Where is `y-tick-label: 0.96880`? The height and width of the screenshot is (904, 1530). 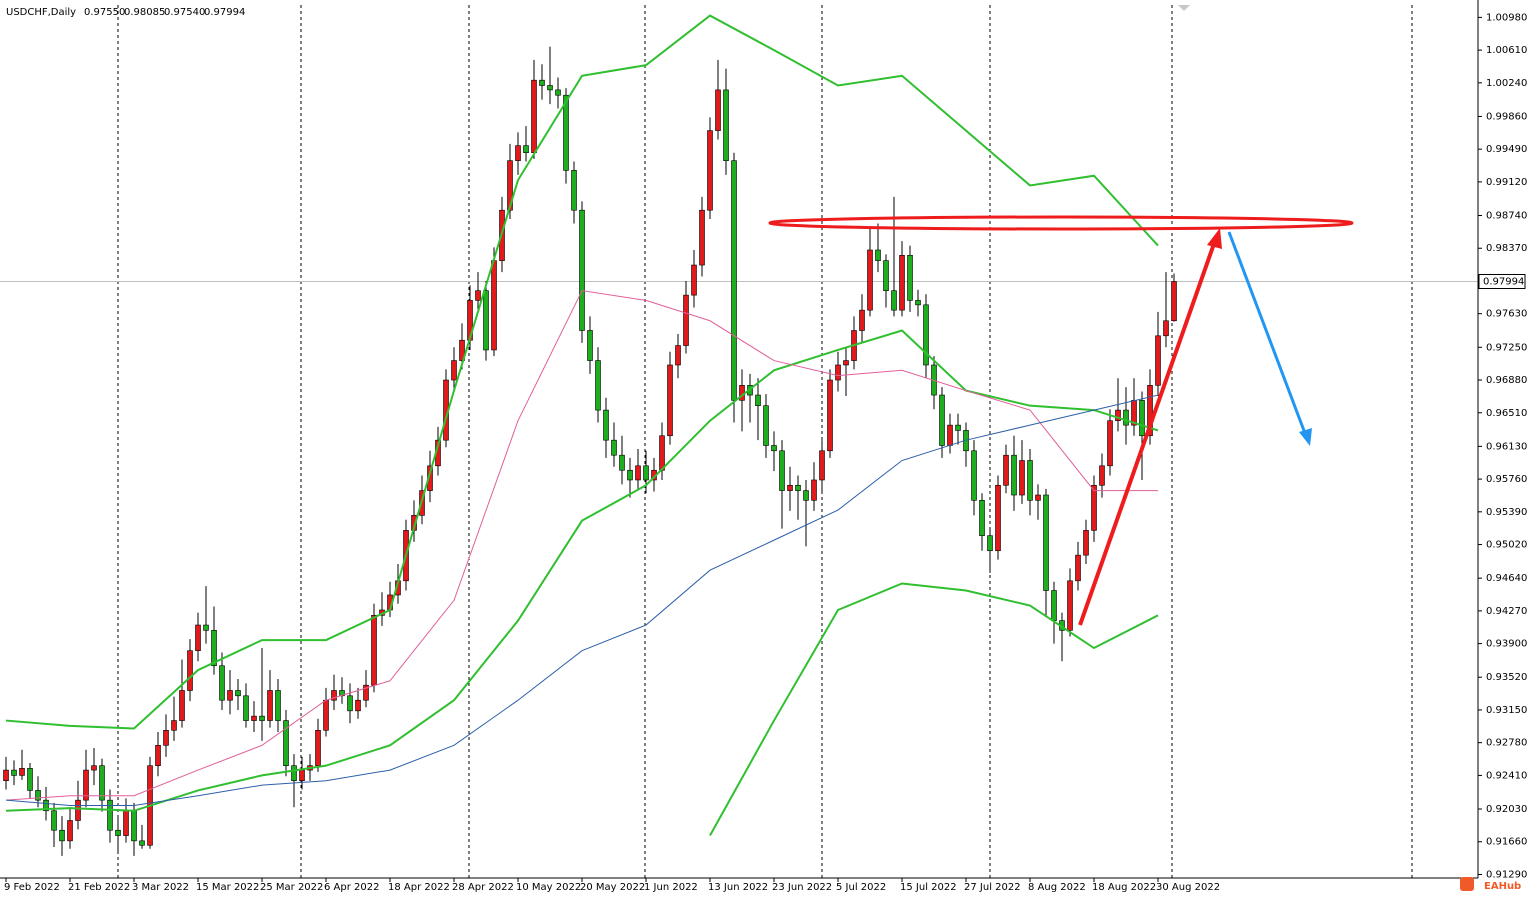 y-tick-label: 0.96880 is located at coordinates (1506, 380).